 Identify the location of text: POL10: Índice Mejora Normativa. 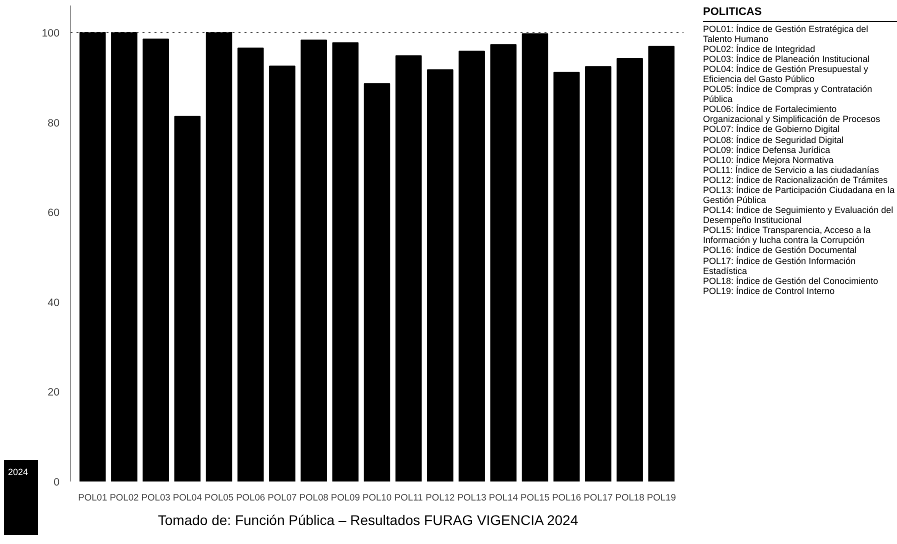
(769, 159).